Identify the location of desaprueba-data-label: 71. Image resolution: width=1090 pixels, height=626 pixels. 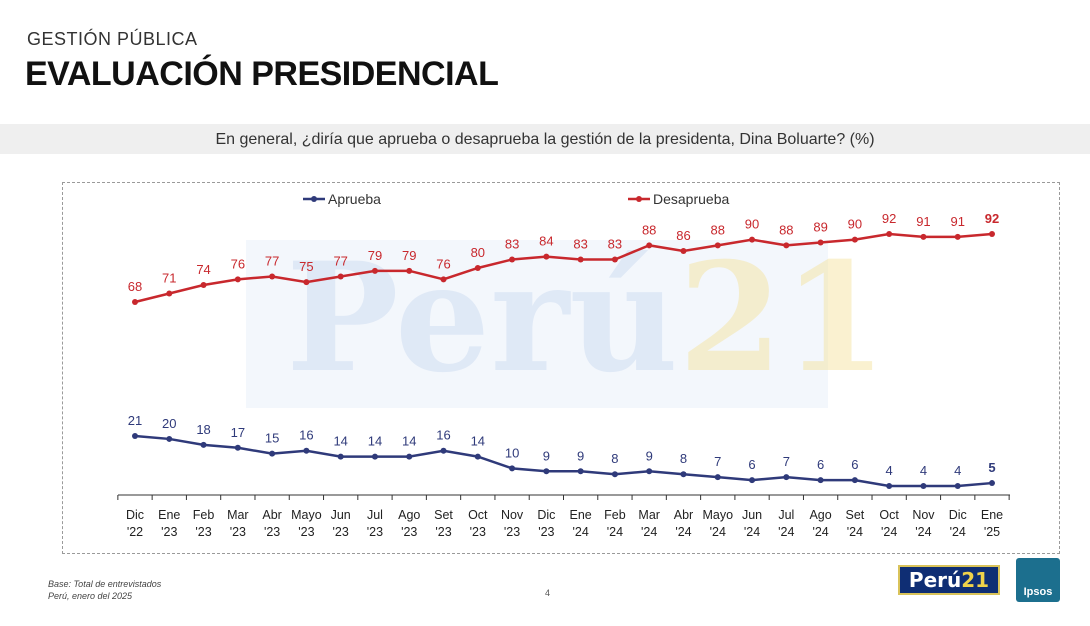
(169, 278).